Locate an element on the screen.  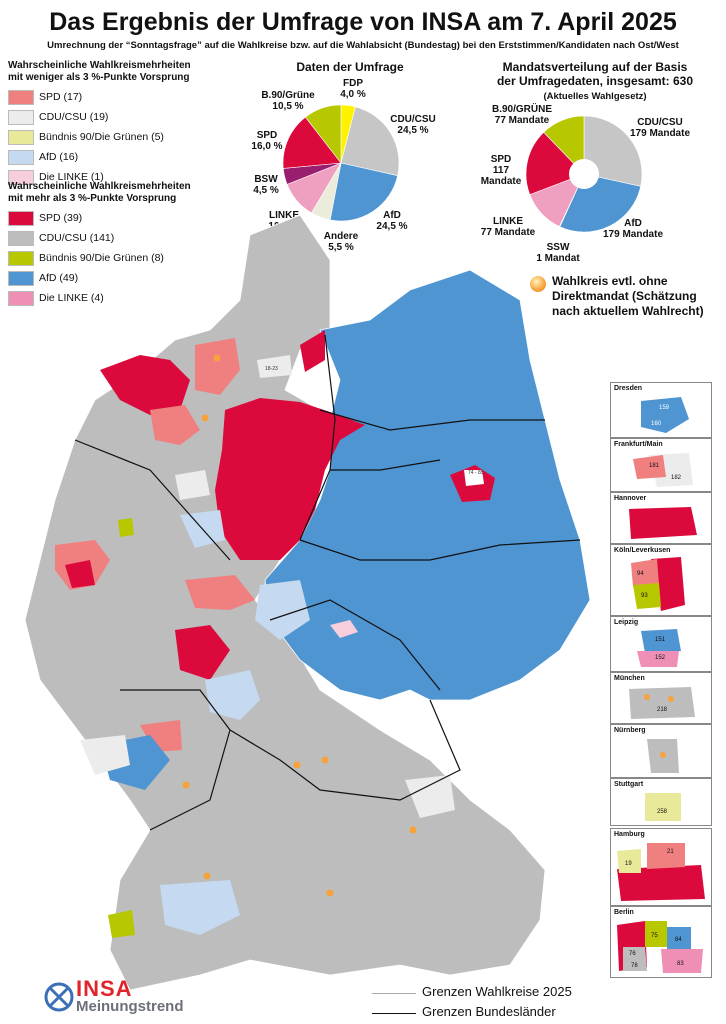
seats-label-spd-value: 117 Mandate is located at coordinates (501, 176).